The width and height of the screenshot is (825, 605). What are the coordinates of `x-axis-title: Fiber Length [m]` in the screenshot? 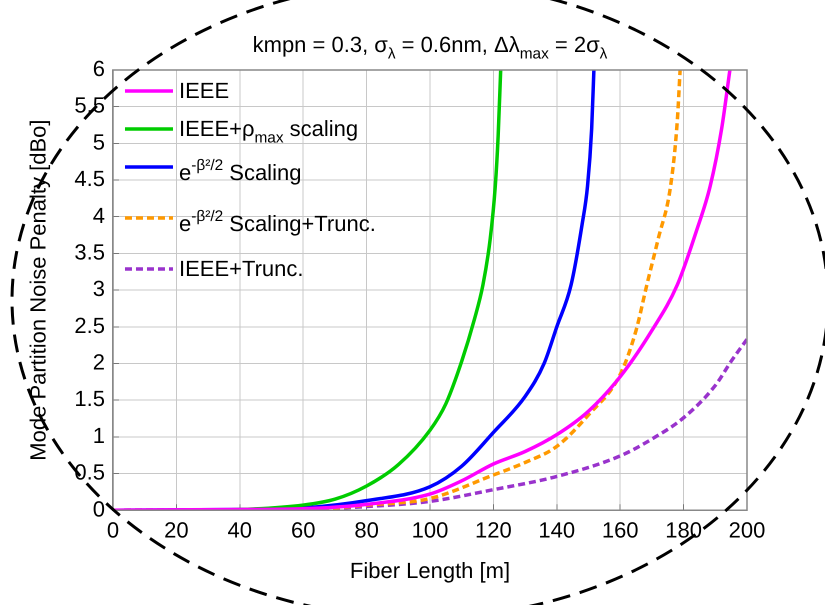 It's located at (430, 570).